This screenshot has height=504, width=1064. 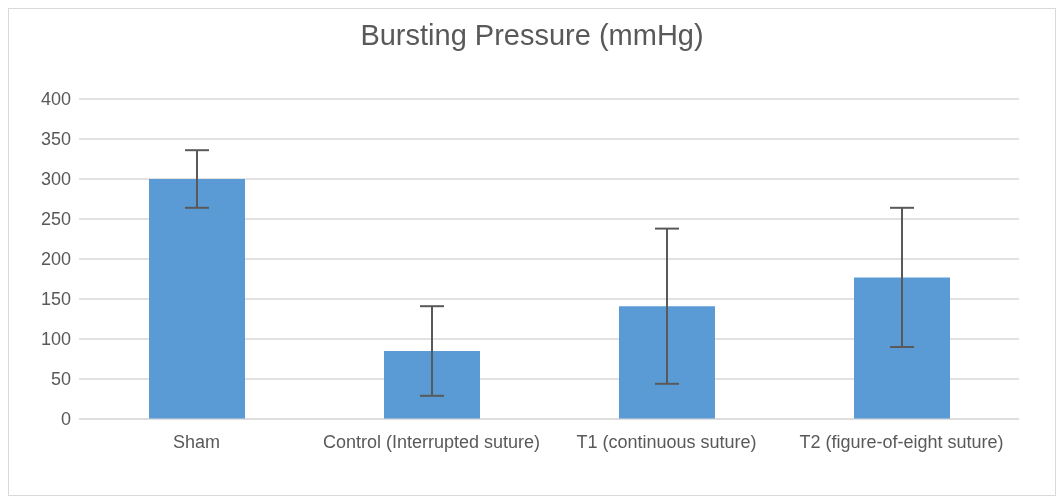 I want to click on y-tick-label: 0, so click(x=65, y=419).